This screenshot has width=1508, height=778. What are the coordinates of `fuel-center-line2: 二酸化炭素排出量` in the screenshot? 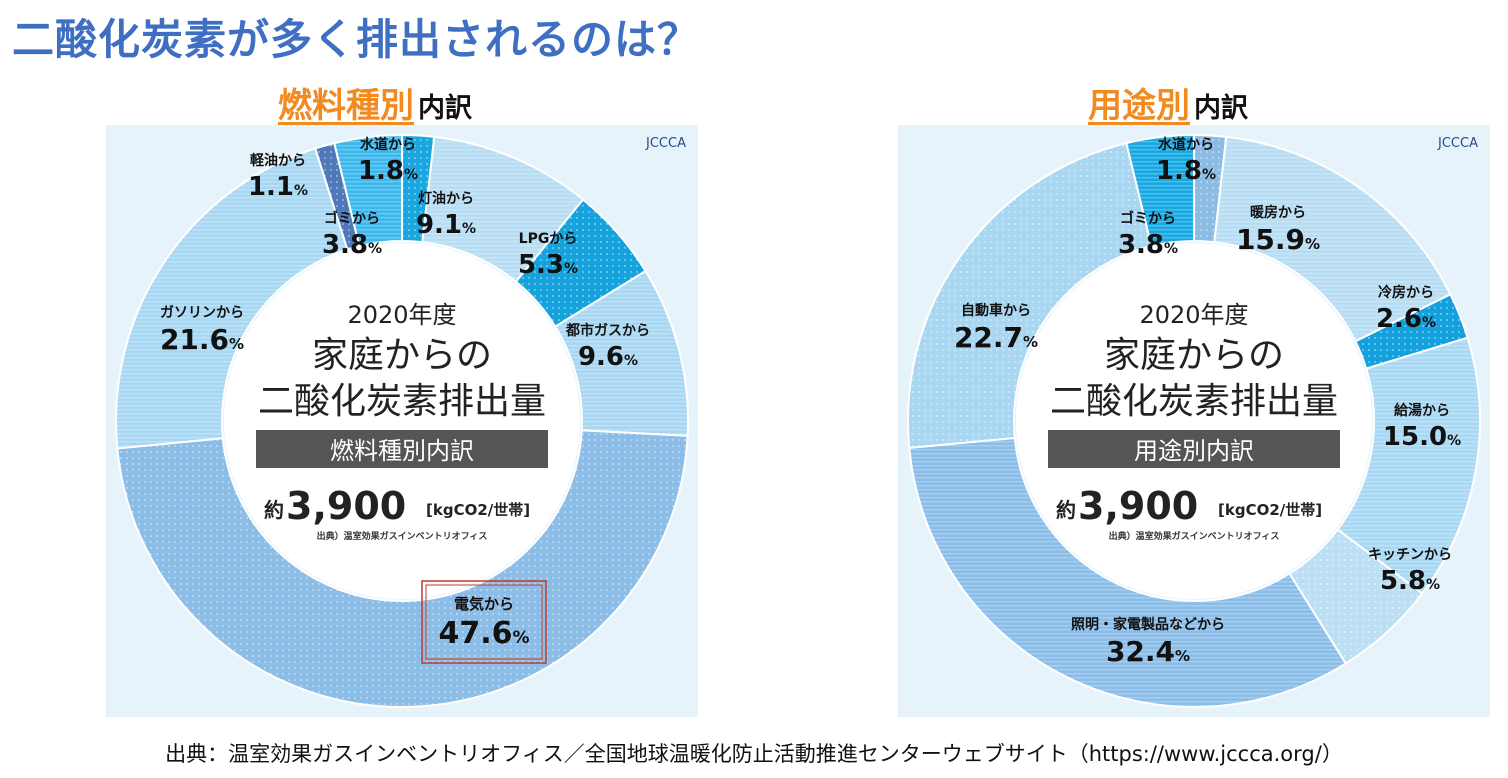 It's located at (402, 401).